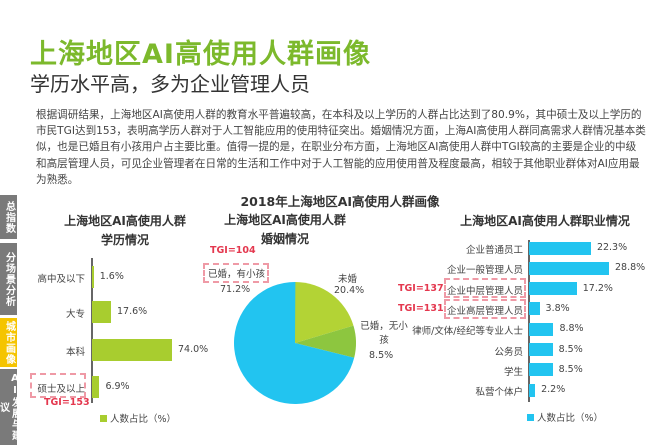  I want to click on edu-category-label: 高中及以下, so click(61, 279).